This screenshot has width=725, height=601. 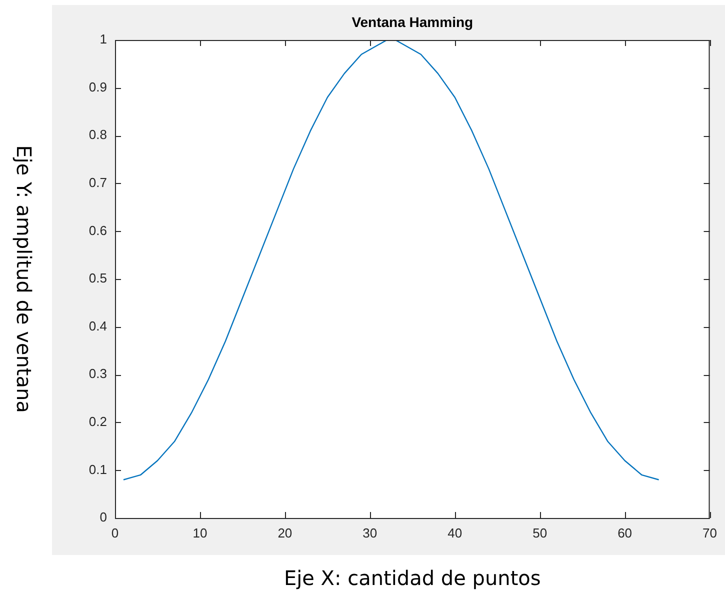 What do you see at coordinates (97, 134) in the screenshot?
I see `y-tick-label: 0.8` at bounding box center [97, 134].